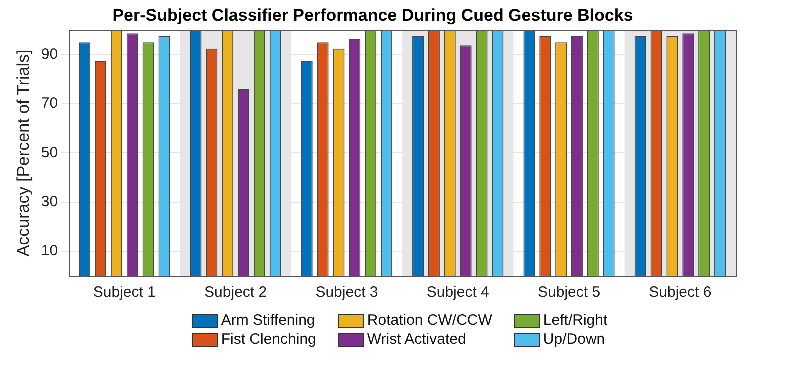  Describe the element at coordinates (49, 251) in the screenshot. I see `y-tick-label: 10` at that location.